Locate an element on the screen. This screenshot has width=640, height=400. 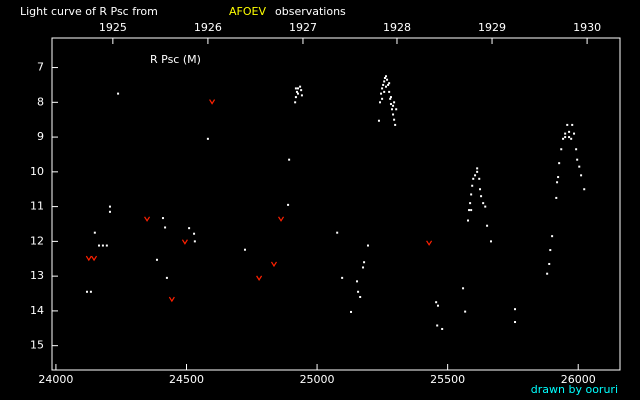
y-tick-label: 15 is located at coordinates (37, 345).